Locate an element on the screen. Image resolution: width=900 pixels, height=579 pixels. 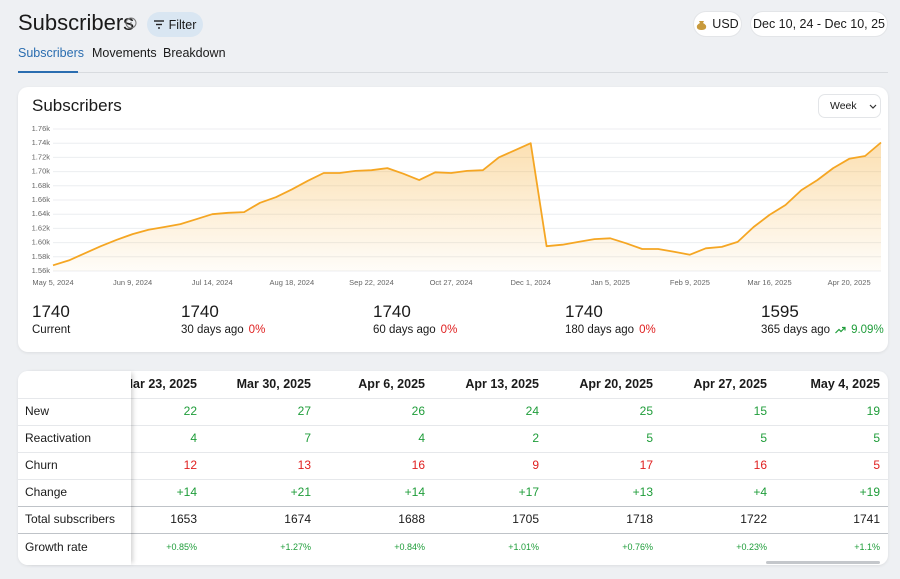
table-cell: +19 is located at coordinates (869, 492).